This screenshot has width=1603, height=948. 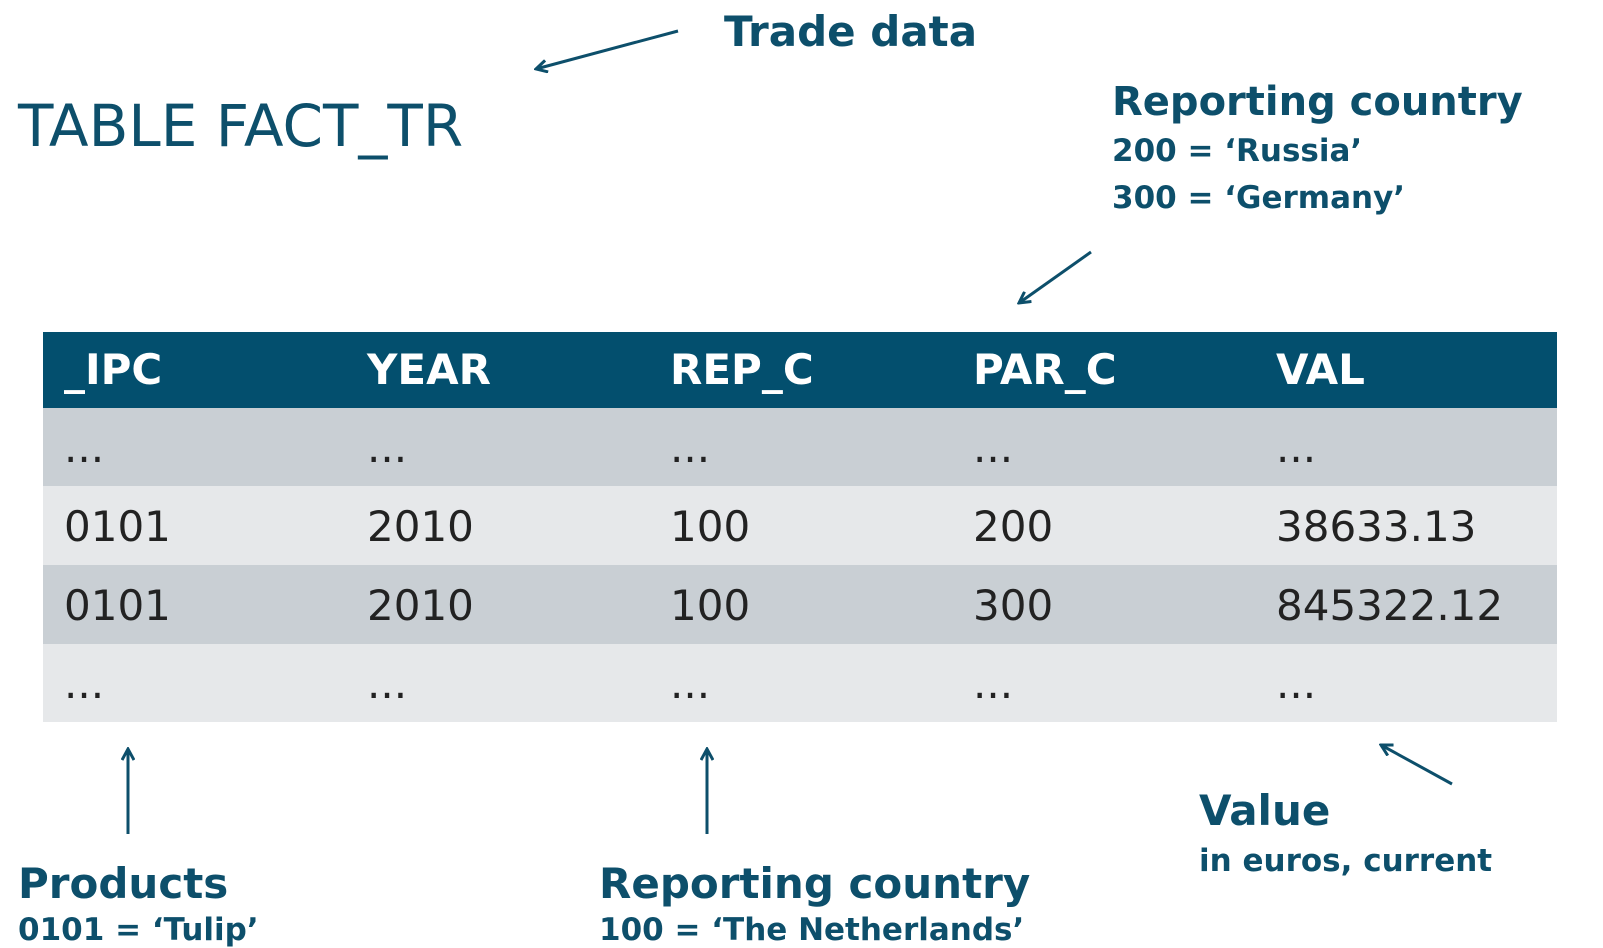 What do you see at coordinates (1264, 810) in the screenshot?
I see `value-title: Value` at bounding box center [1264, 810].